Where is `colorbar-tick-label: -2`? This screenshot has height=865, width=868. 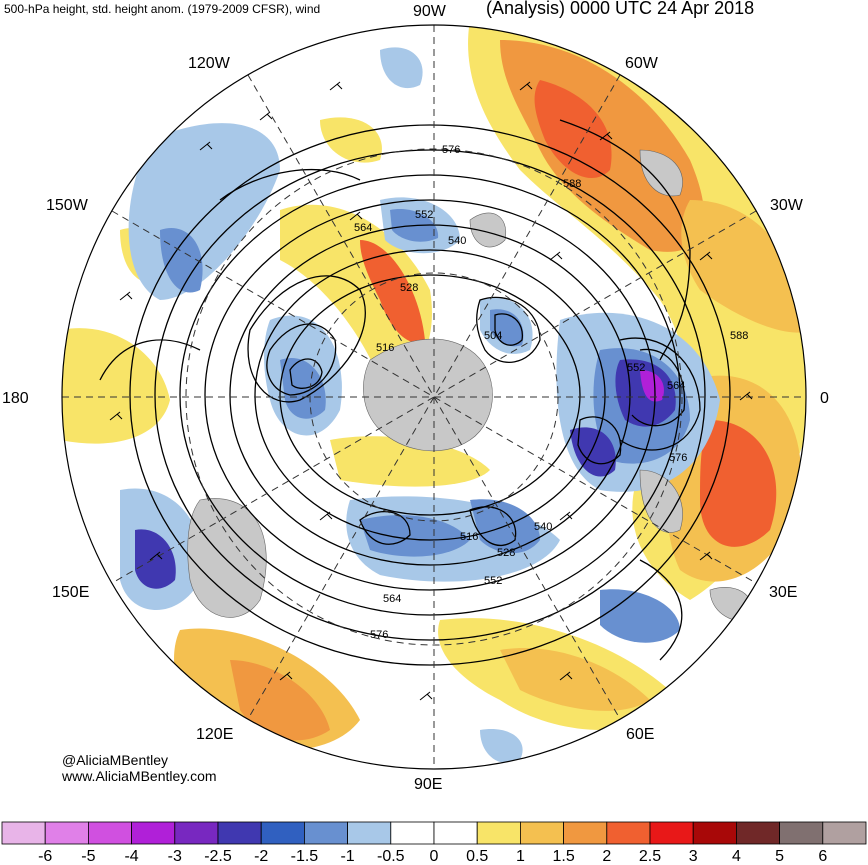
colorbar-tick-label: -2 is located at coordinates (261, 856).